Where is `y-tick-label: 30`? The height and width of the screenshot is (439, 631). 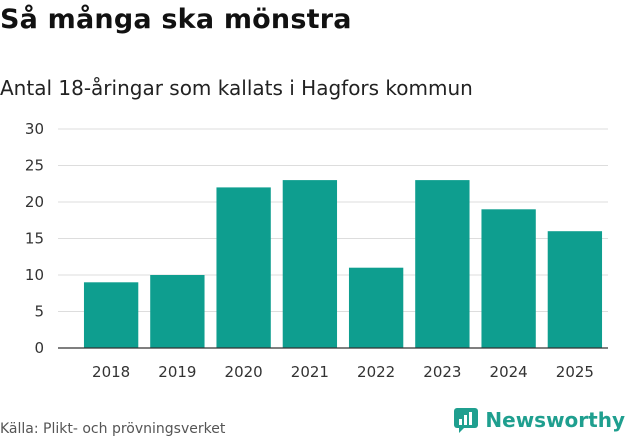 y-tick-label: 30 is located at coordinates (34, 129).